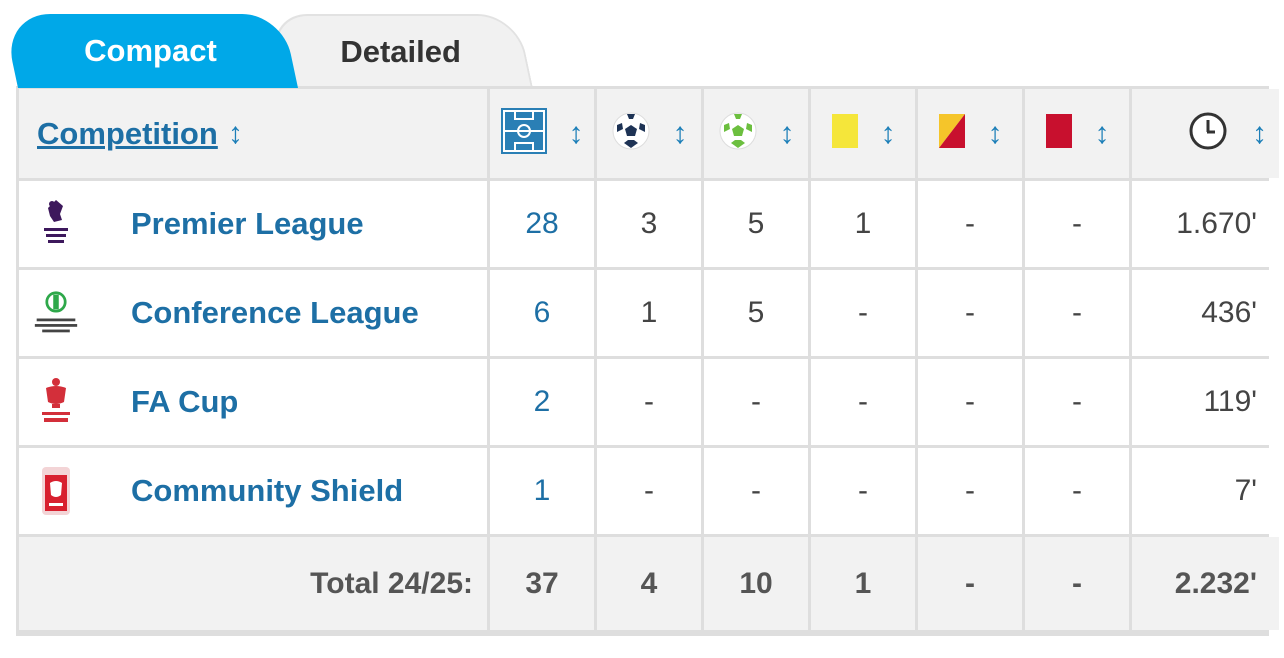  I want to click on football-goal-icon, so click(631, 133).